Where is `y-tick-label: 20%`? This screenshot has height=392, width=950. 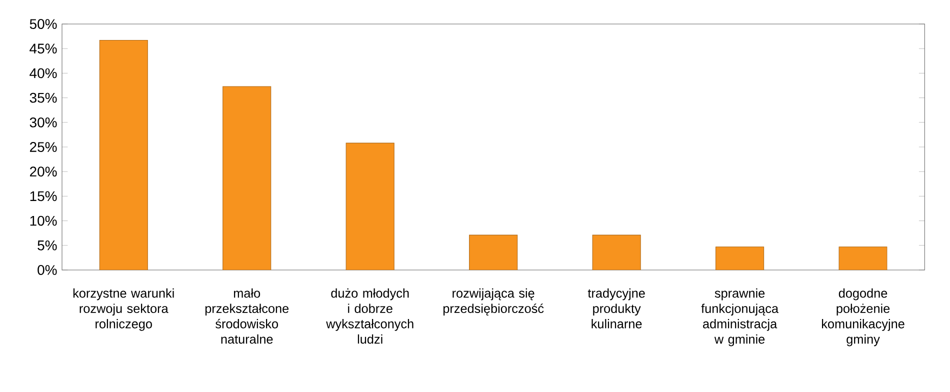
y-tick-label: 20% is located at coordinates (43, 171).